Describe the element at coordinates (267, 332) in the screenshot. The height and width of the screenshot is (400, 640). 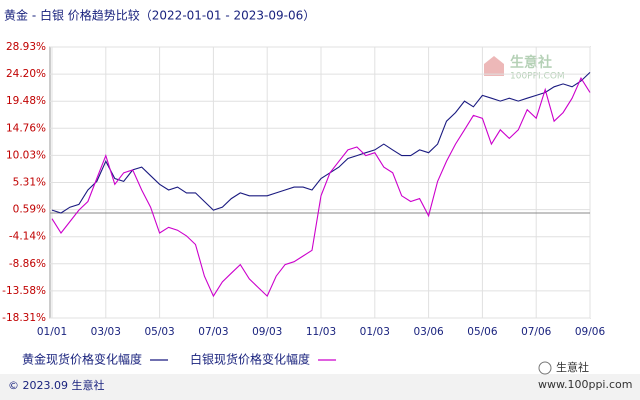
I see `x-tick-label: 09/03` at that location.